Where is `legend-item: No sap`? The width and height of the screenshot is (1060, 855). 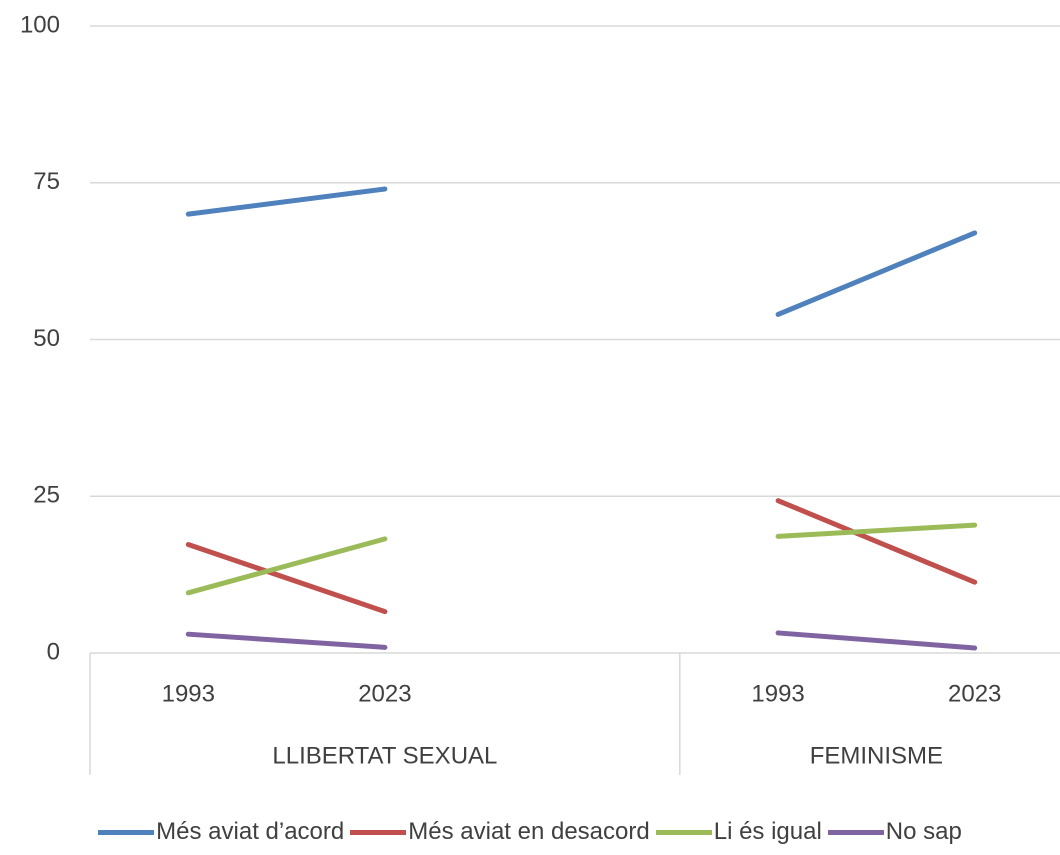 legend-item: No sap is located at coordinates (894, 832).